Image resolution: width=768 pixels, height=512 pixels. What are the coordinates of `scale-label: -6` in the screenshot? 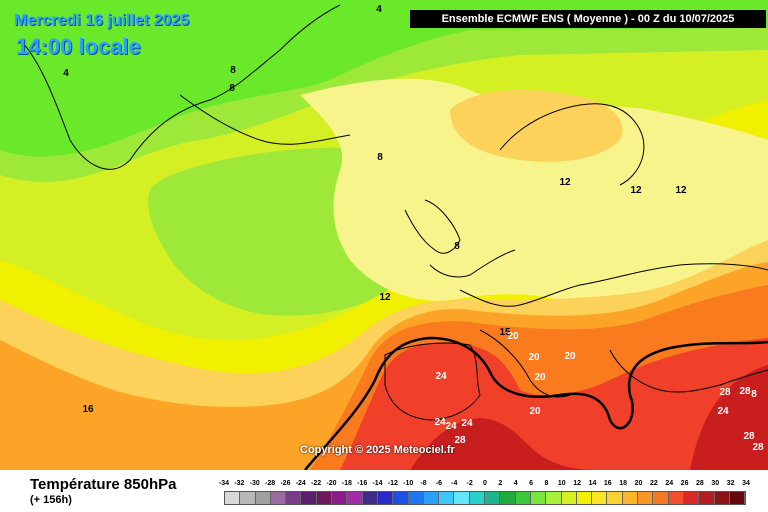 It's located at (439, 483).